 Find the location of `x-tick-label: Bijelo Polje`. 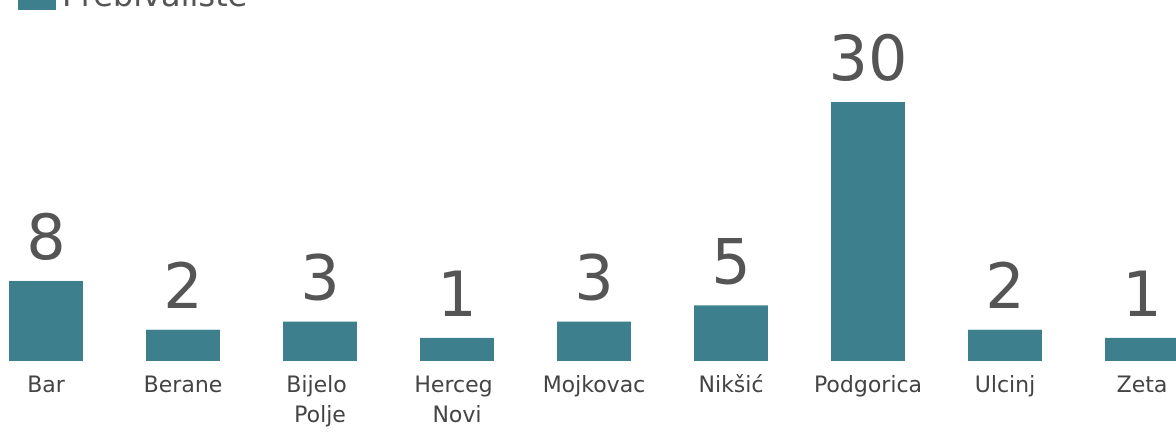

x-tick-label: Bijelo Polje is located at coordinates (319, 400).